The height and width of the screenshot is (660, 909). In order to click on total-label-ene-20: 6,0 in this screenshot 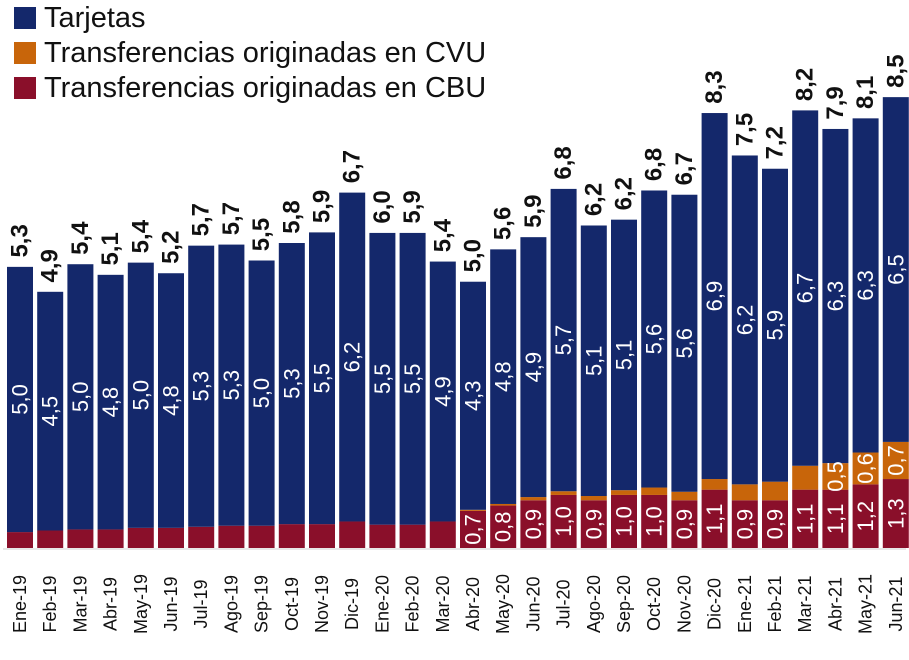, I will do `click(382, 206)`.